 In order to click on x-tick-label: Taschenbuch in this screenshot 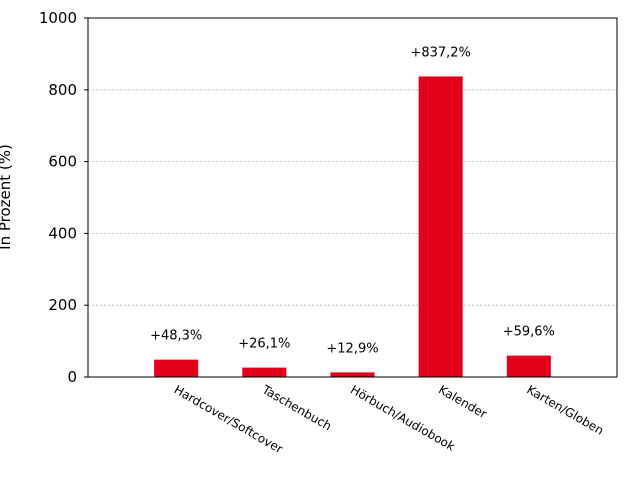, I will do `click(296, 407)`.